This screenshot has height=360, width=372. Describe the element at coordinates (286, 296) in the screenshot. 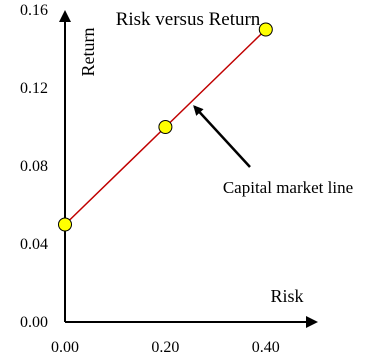

I see `x-axis-label: Risk` at that location.